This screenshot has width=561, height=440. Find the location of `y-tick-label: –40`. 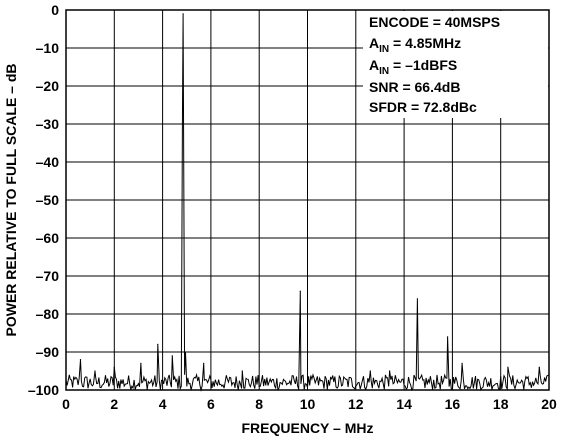

y-tick-label: –40 is located at coordinates (48, 162).